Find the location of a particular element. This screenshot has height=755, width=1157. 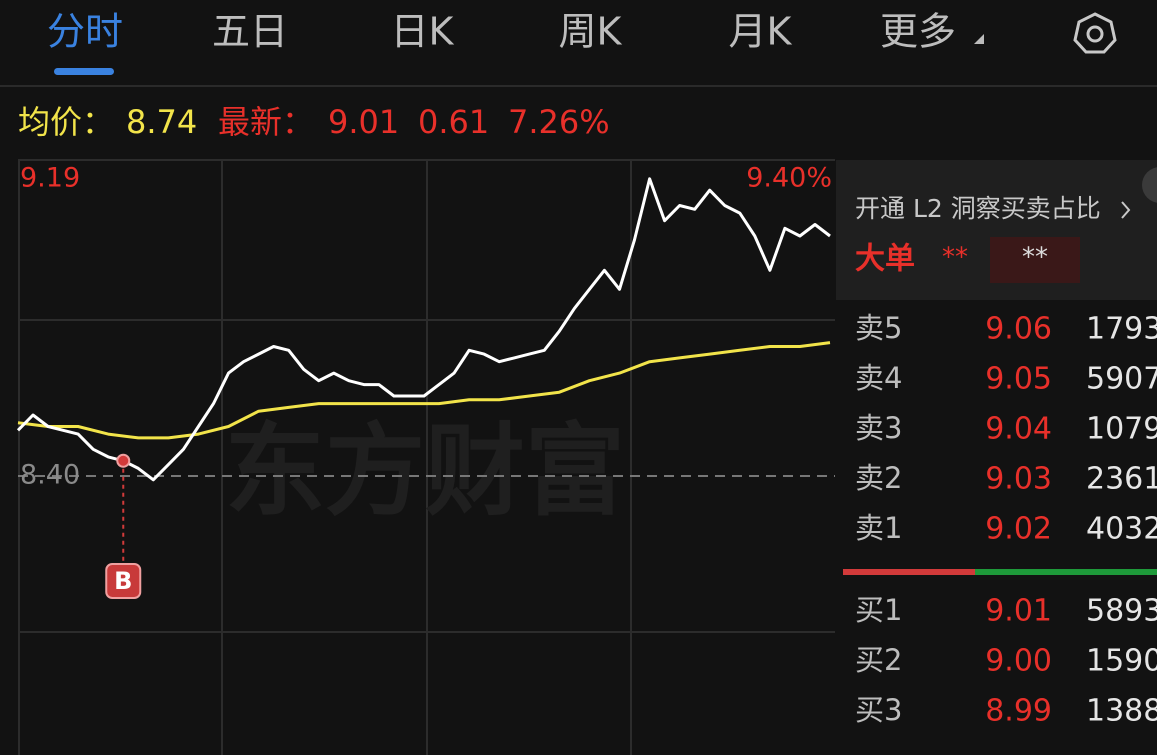

summary-change: 0.61 is located at coordinates (453, 122).